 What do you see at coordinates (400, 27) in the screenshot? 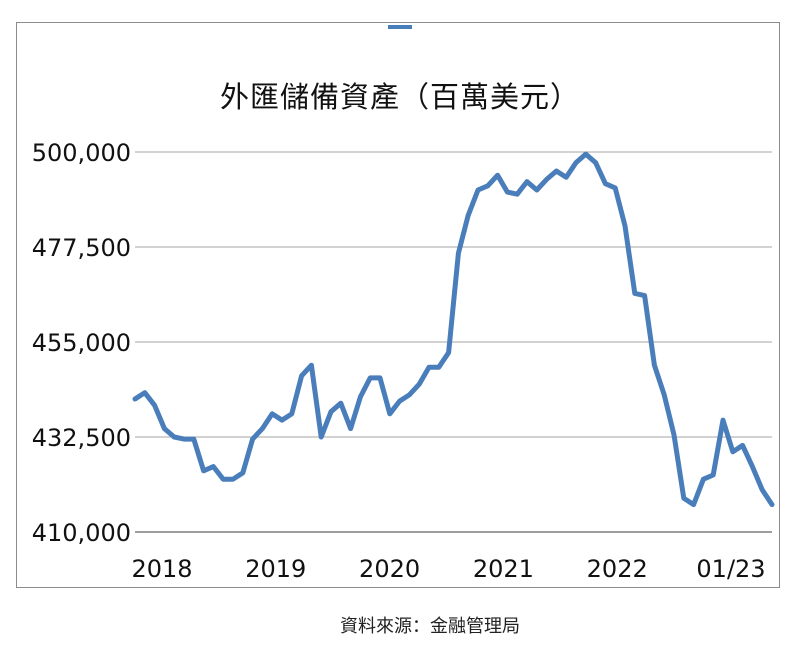
I see `legend-swatch` at bounding box center [400, 27].